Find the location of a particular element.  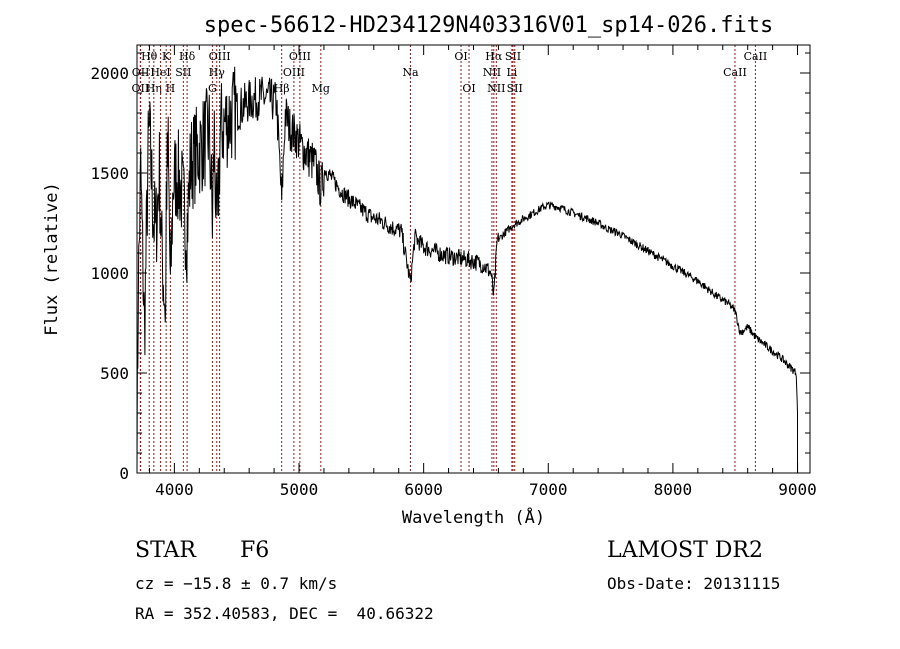

y-tick-label: 500 is located at coordinates (114, 373).